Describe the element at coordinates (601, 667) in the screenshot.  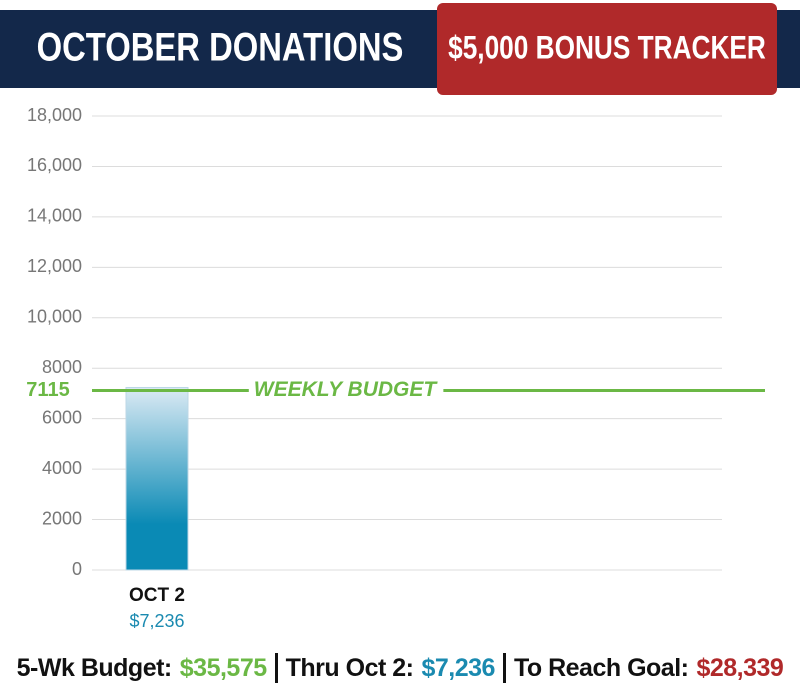
I see `footer-label: To Reach Goal:` at that location.